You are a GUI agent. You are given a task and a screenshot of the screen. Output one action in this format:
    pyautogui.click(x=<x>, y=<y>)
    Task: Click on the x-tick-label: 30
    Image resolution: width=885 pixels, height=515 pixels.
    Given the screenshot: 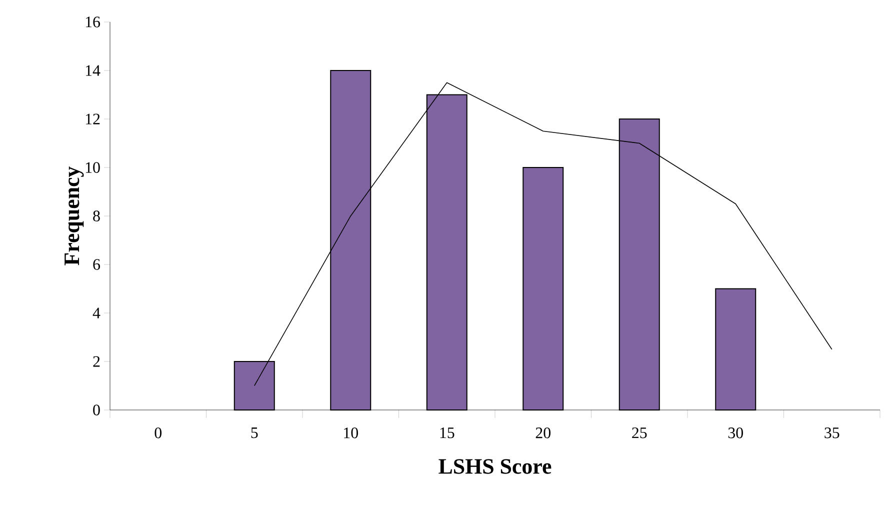 What is the action you would take?
    pyautogui.click(x=735, y=433)
    